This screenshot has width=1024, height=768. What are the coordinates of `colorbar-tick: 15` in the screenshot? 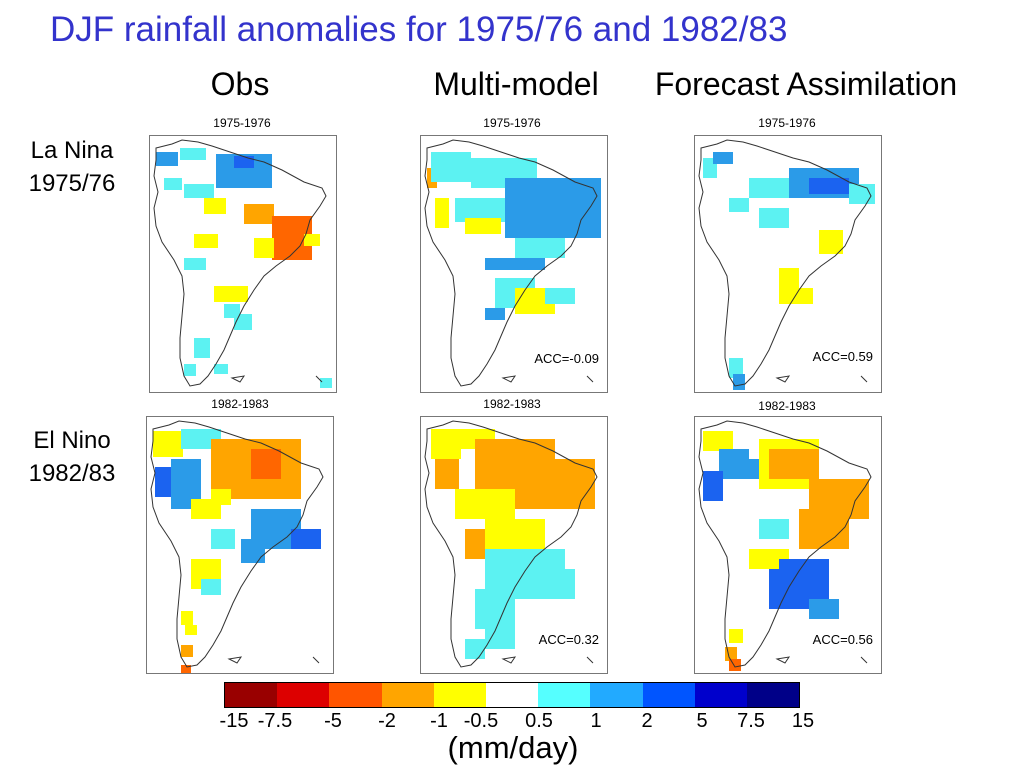 It's located at (803, 721).